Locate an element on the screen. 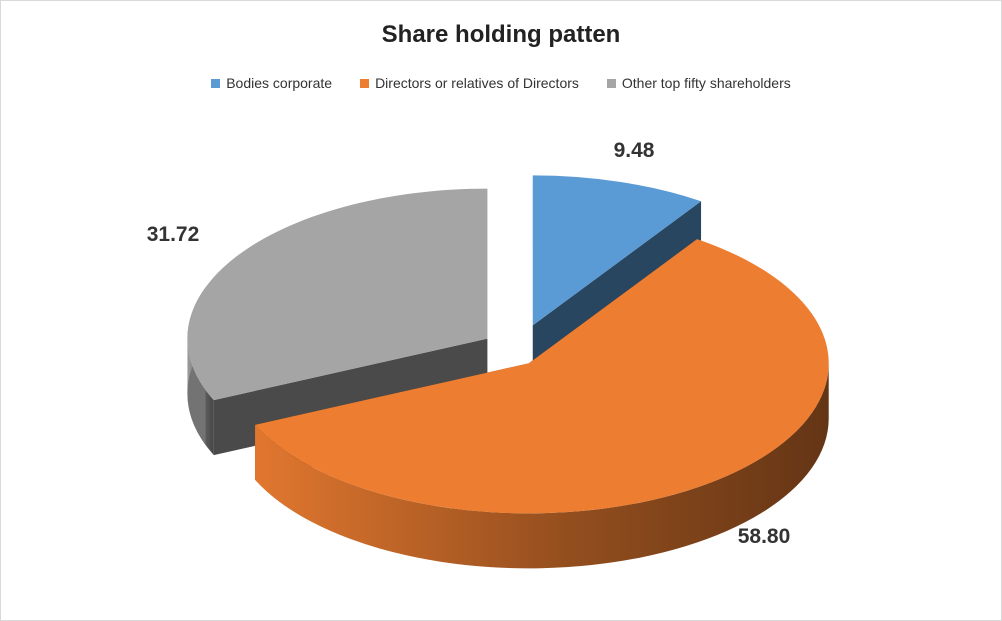 This screenshot has height=621, width=1002. legend-swatch-bodies-corporate is located at coordinates (216, 83).